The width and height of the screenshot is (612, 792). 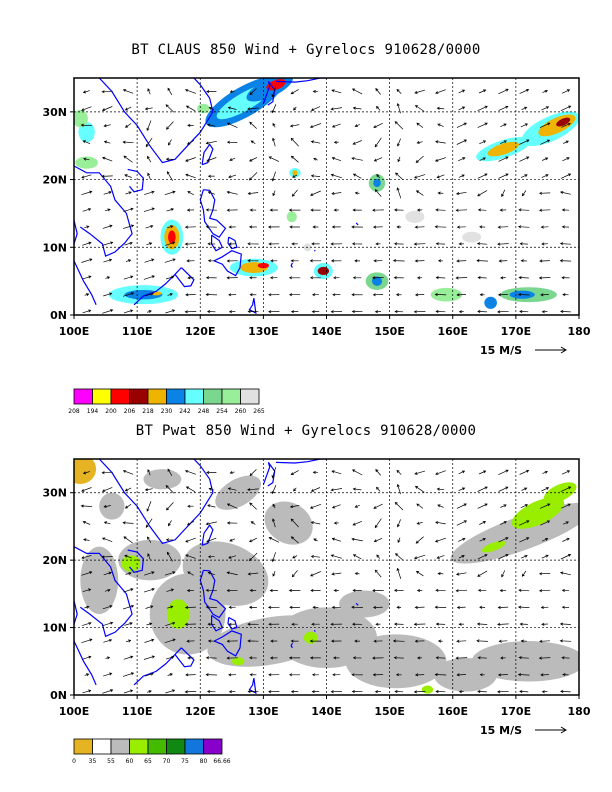 What do you see at coordinates (111, 411) in the screenshot?
I see `colorbar-label: 200` at bounding box center [111, 411].